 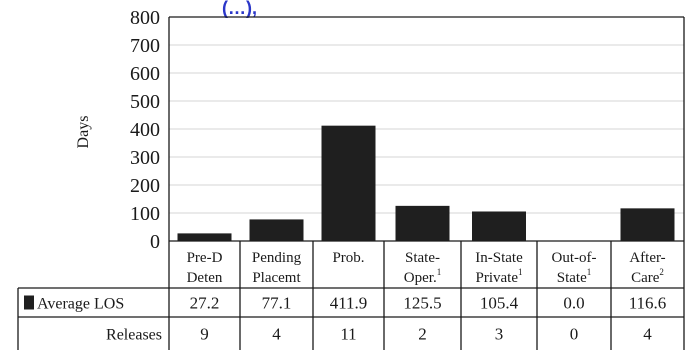 What do you see at coordinates (573, 303) in the screenshot?
I see `data-label: 0.0` at bounding box center [573, 303].